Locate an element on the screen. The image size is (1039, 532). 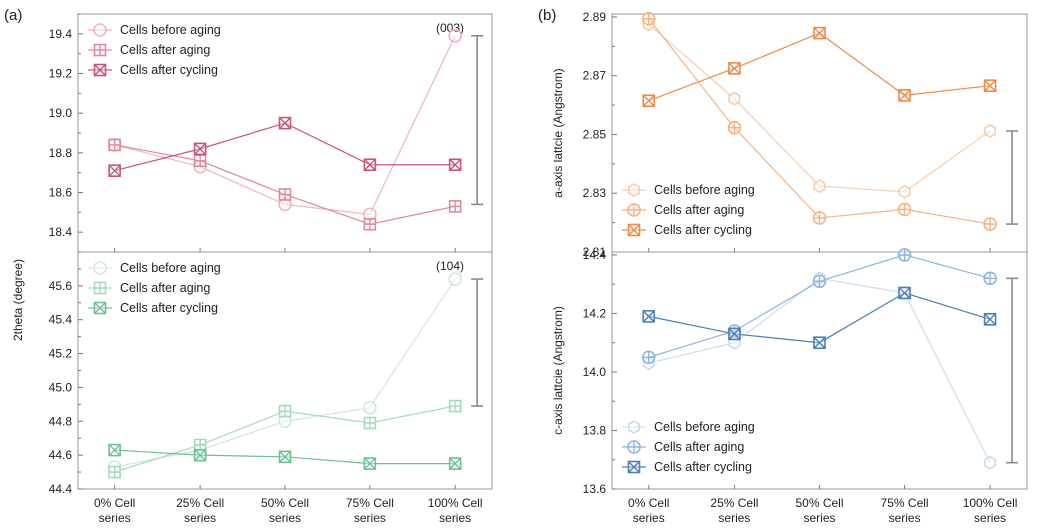
chart-4-series-1-point is located at coordinates (990, 462).